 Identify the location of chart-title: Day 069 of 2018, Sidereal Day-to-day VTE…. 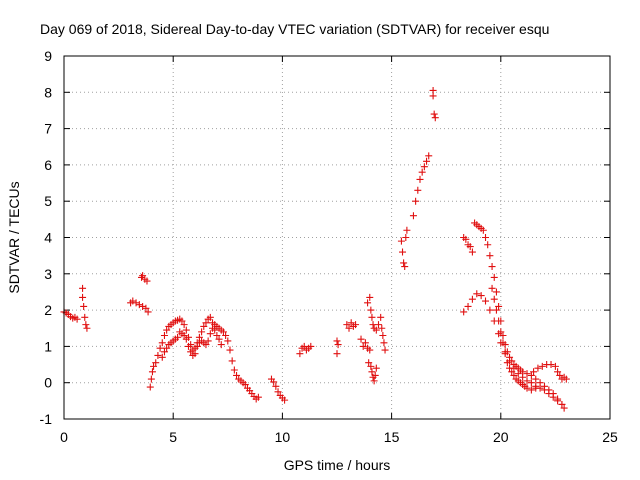
(294, 29).